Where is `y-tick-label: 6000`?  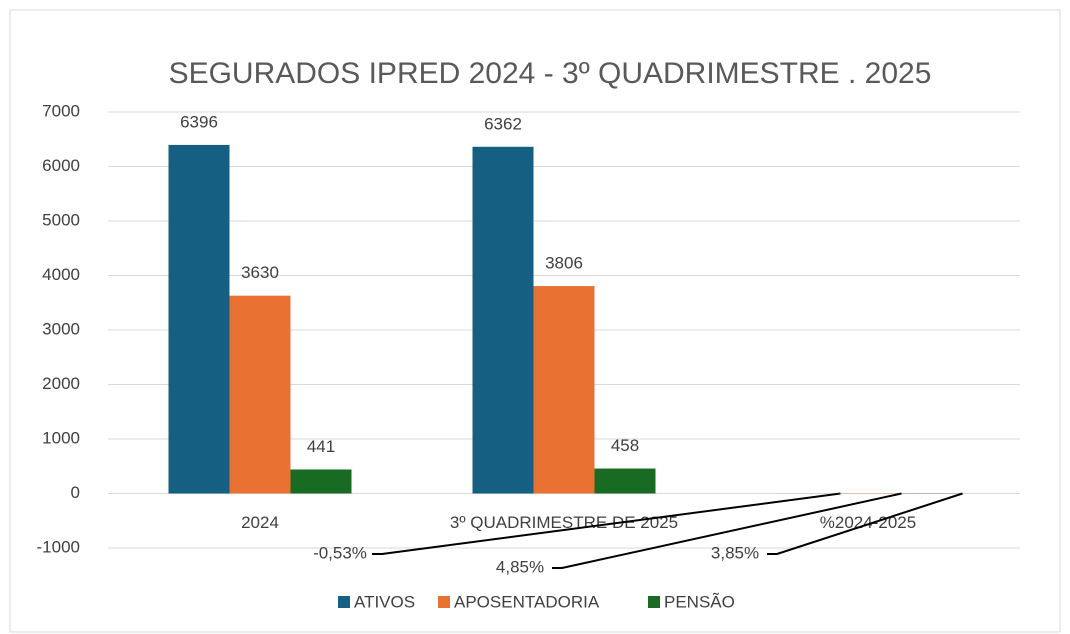 y-tick-label: 6000 is located at coordinates (61, 165).